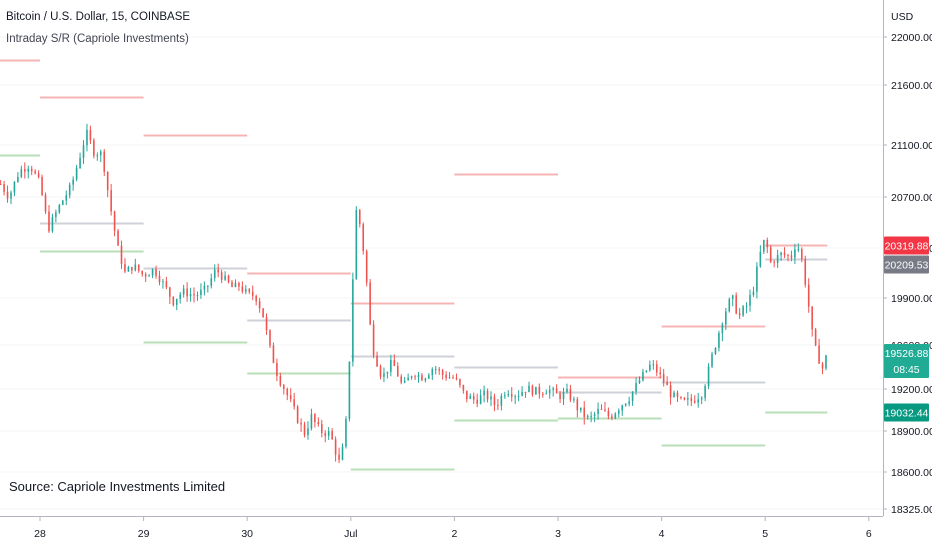 The width and height of the screenshot is (932, 550). Describe the element at coordinates (40, 534) in the screenshot. I see `time-tick-label-0: 28` at that location.